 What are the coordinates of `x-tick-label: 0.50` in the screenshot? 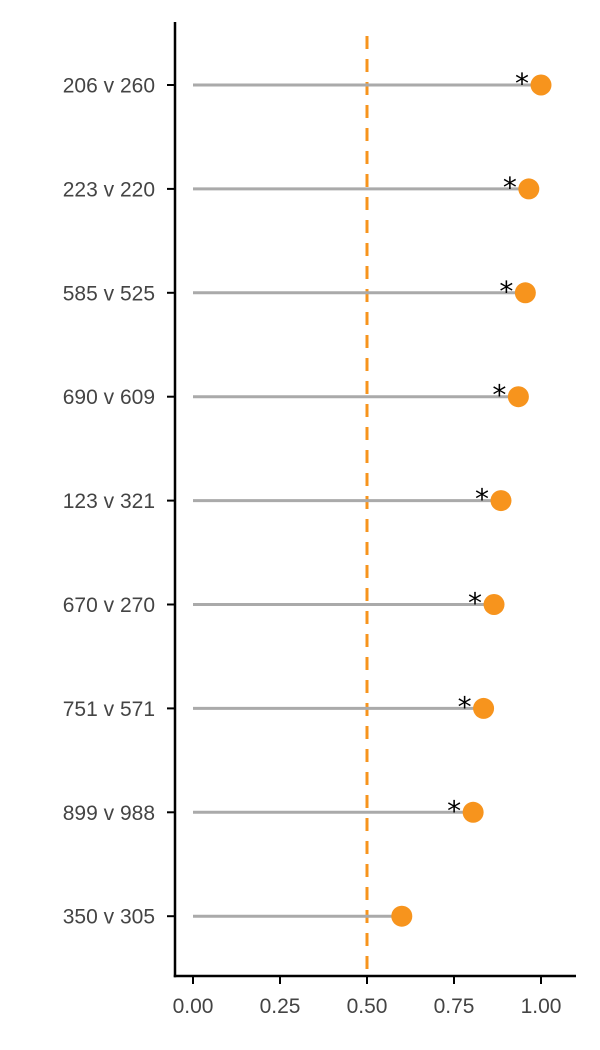 It's located at (367, 1006).